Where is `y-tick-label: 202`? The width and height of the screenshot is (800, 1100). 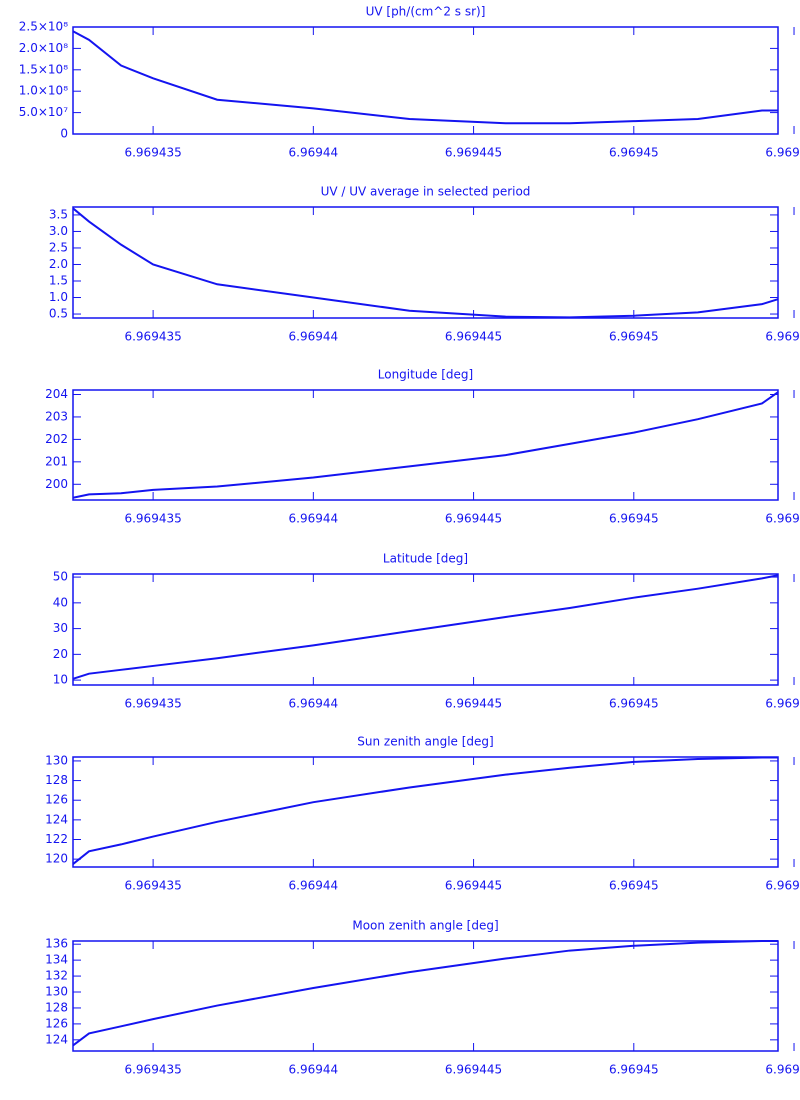
y-tick-label: 202 is located at coordinates (56, 439).